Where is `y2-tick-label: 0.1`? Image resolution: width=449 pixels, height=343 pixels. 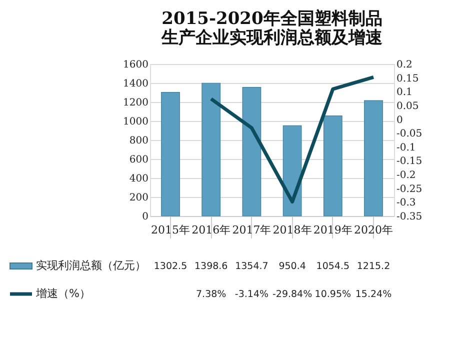 y2-tick-label: 0.1 is located at coordinates (404, 92).